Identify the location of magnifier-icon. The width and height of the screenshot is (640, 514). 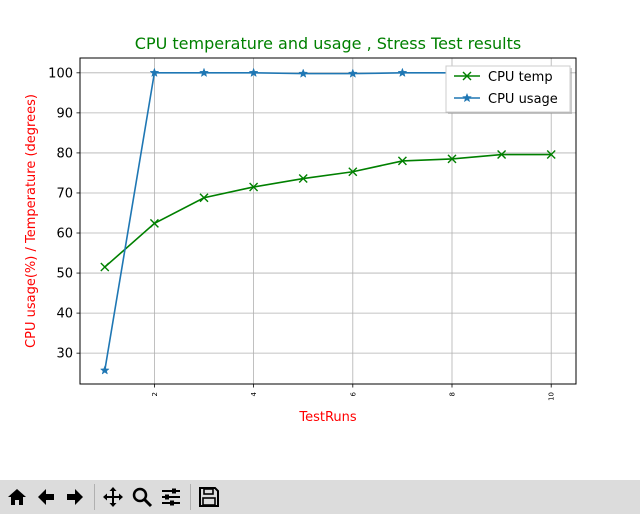
(142, 497).